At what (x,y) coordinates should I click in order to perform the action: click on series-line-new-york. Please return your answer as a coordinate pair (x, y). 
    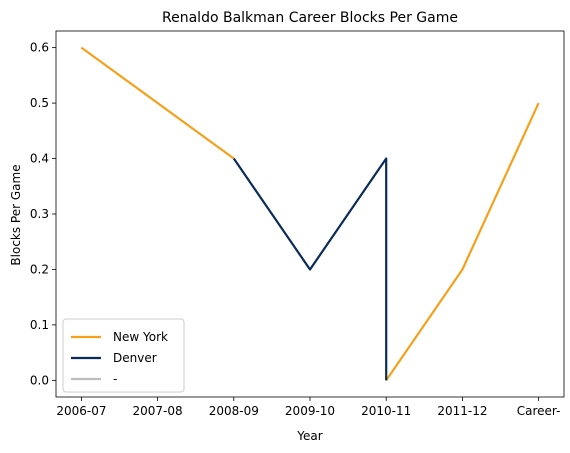
    Looking at the image, I should click on (157, 103).